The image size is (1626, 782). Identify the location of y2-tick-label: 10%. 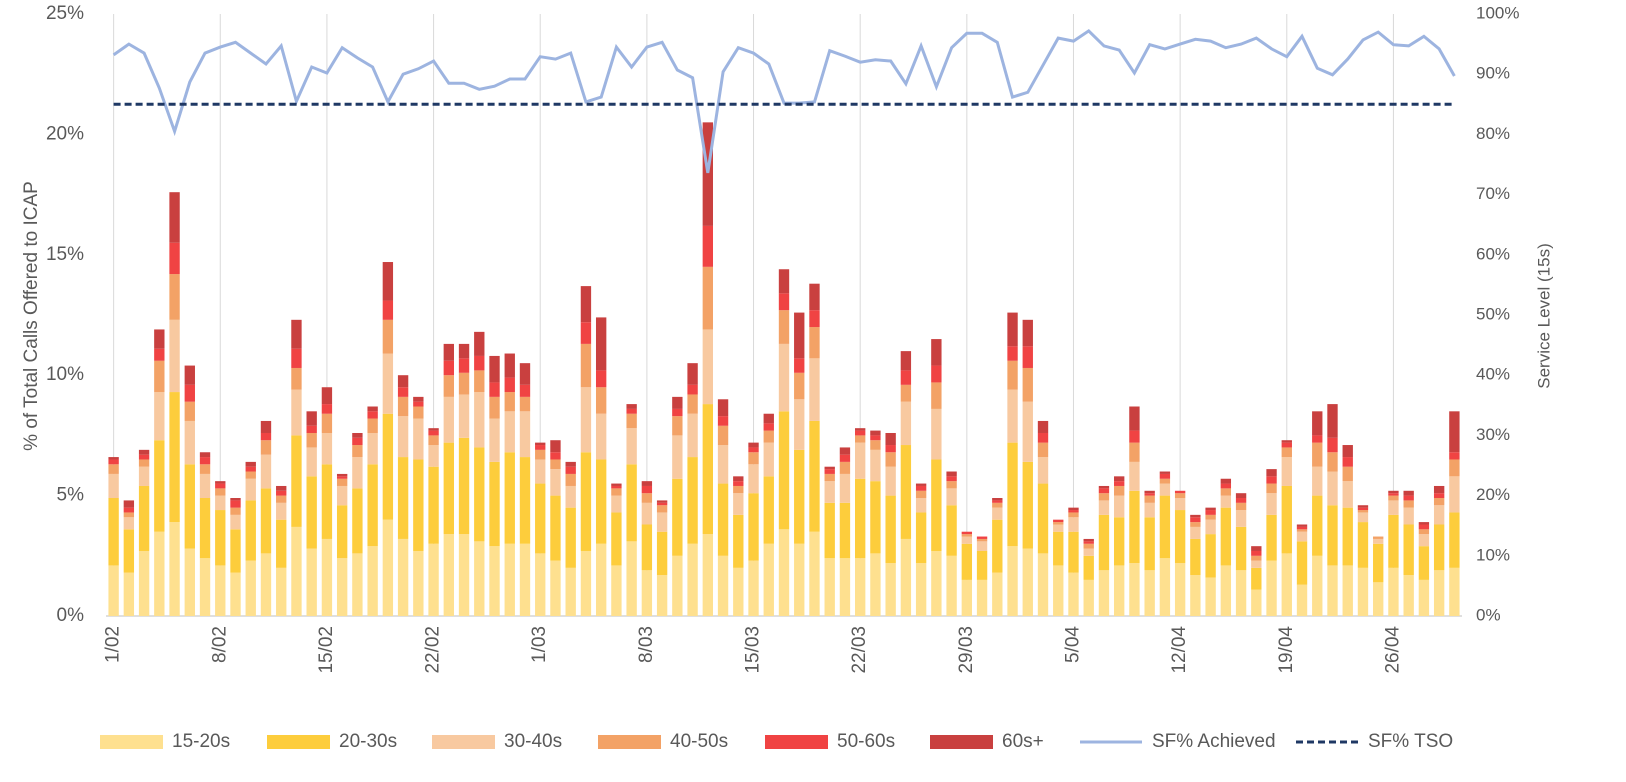
(1493, 554).